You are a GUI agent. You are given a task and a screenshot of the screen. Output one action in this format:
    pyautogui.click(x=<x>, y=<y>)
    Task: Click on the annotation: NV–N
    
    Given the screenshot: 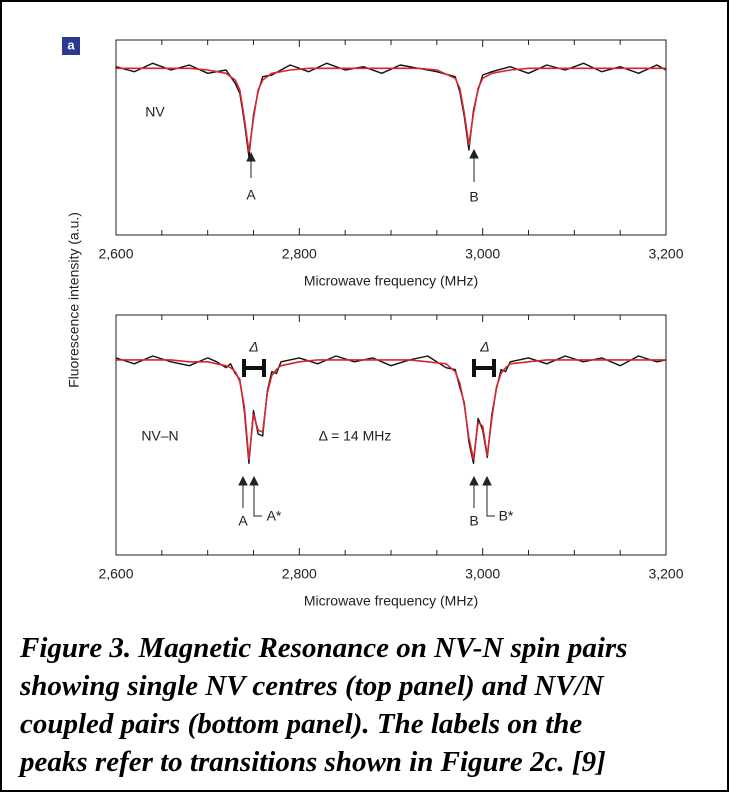 What is the action you would take?
    pyautogui.click(x=159, y=436)
    